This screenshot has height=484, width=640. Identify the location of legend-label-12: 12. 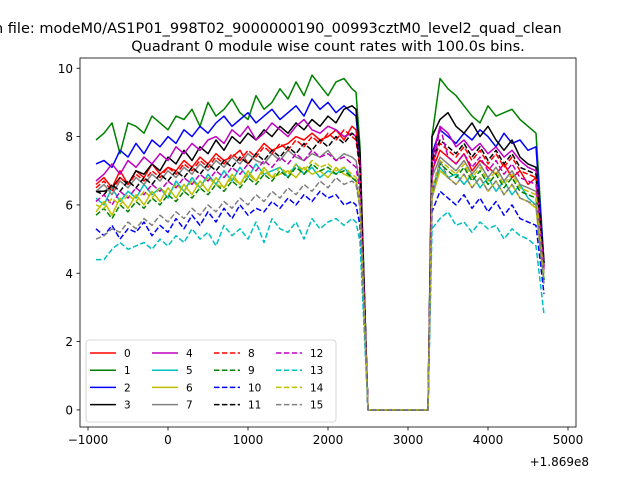
(316, 354).